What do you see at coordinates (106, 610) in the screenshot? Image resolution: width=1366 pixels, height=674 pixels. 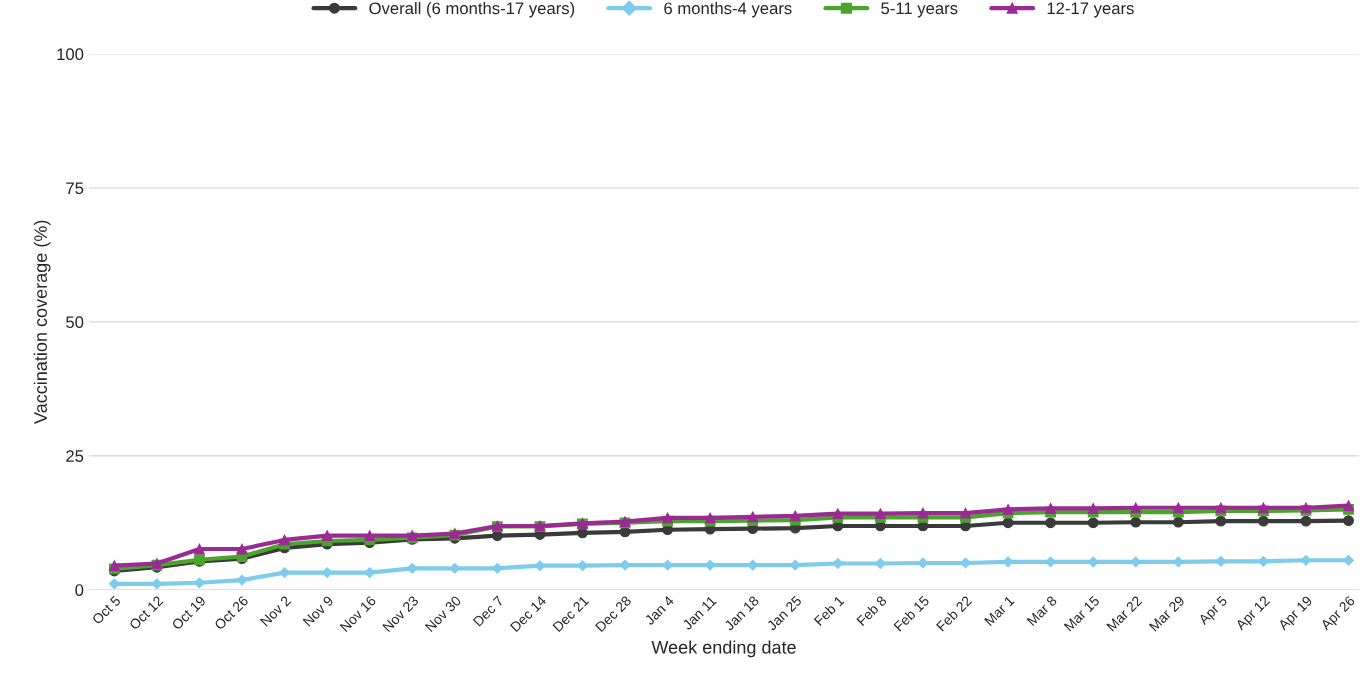 I see `x-tick-label: Oct 5` at bounding box center [106, 610].